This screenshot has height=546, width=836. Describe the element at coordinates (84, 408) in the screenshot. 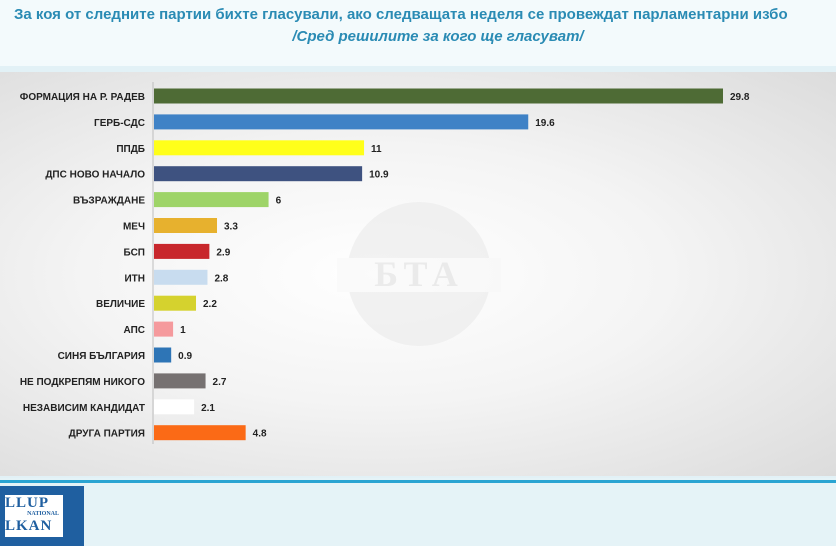

I see `category-label: НЕЗАВИСИМ КАНДИДАТ` at that location.